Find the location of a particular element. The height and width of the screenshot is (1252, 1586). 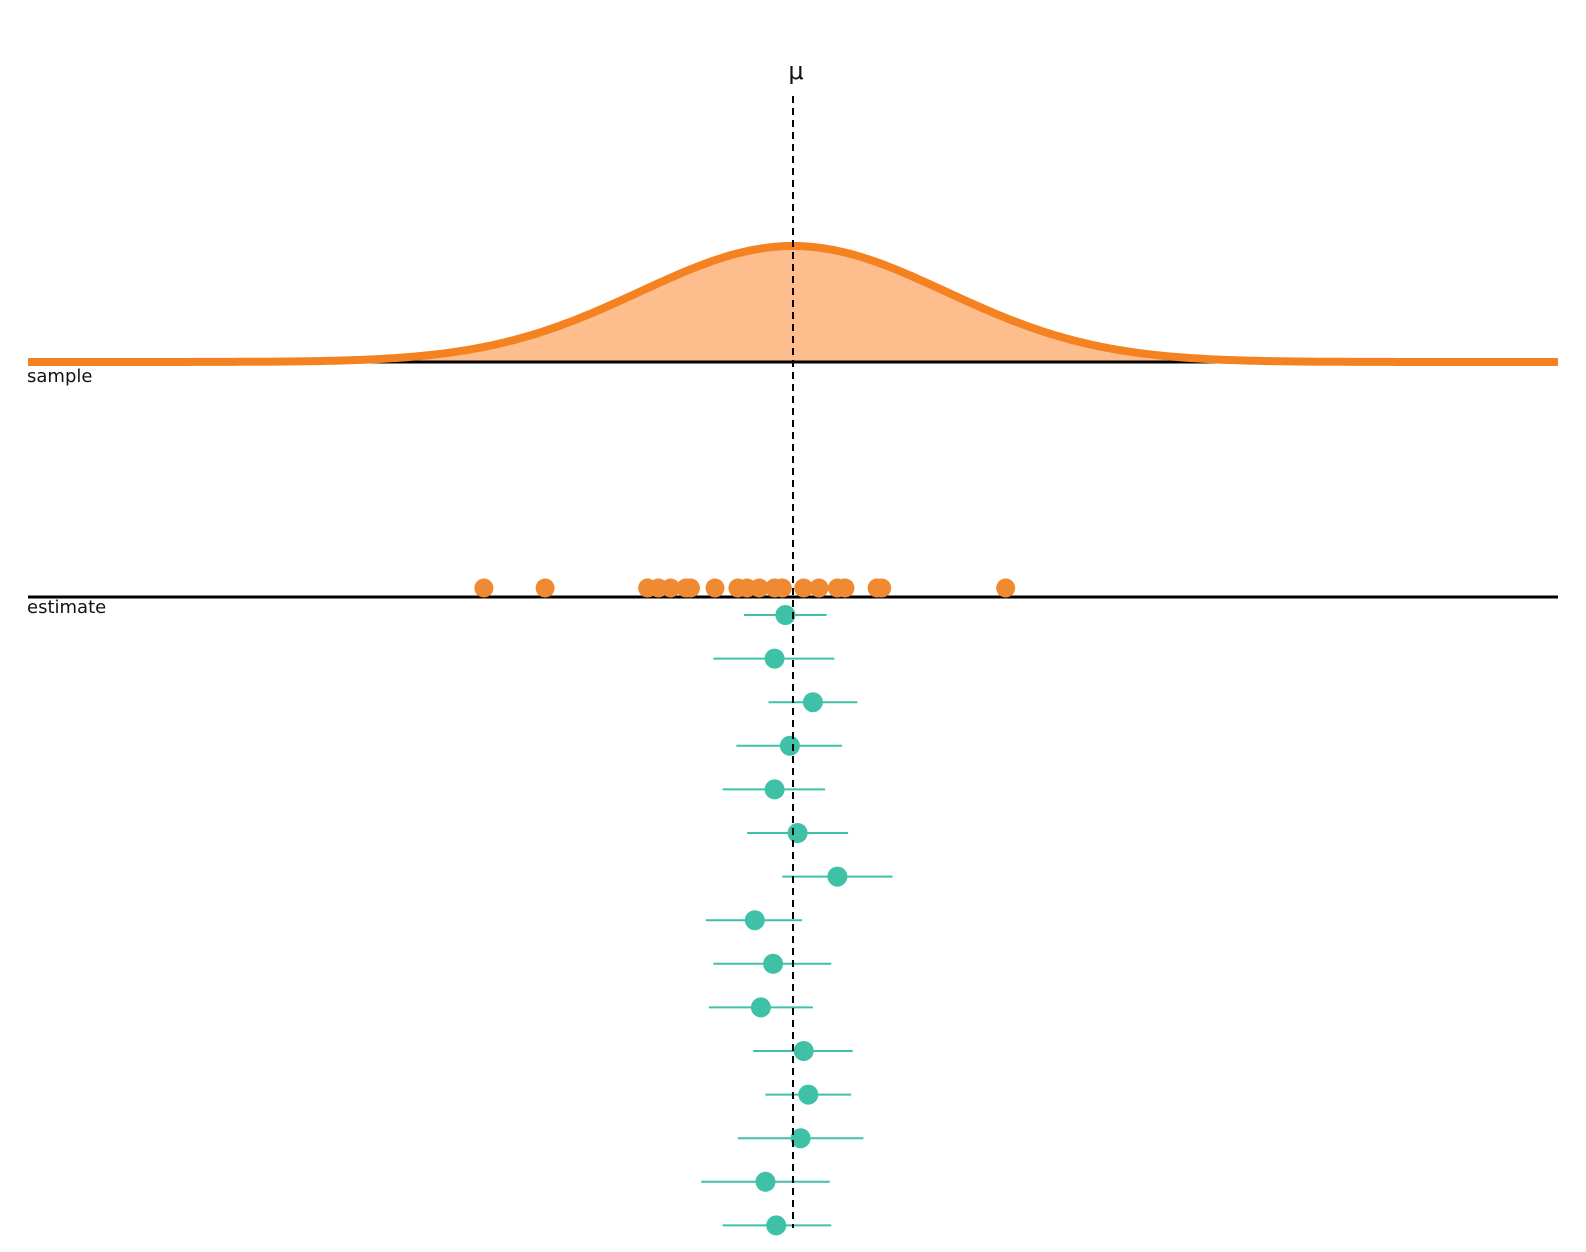

estimate-intervals is located at coordinates (797, 920).